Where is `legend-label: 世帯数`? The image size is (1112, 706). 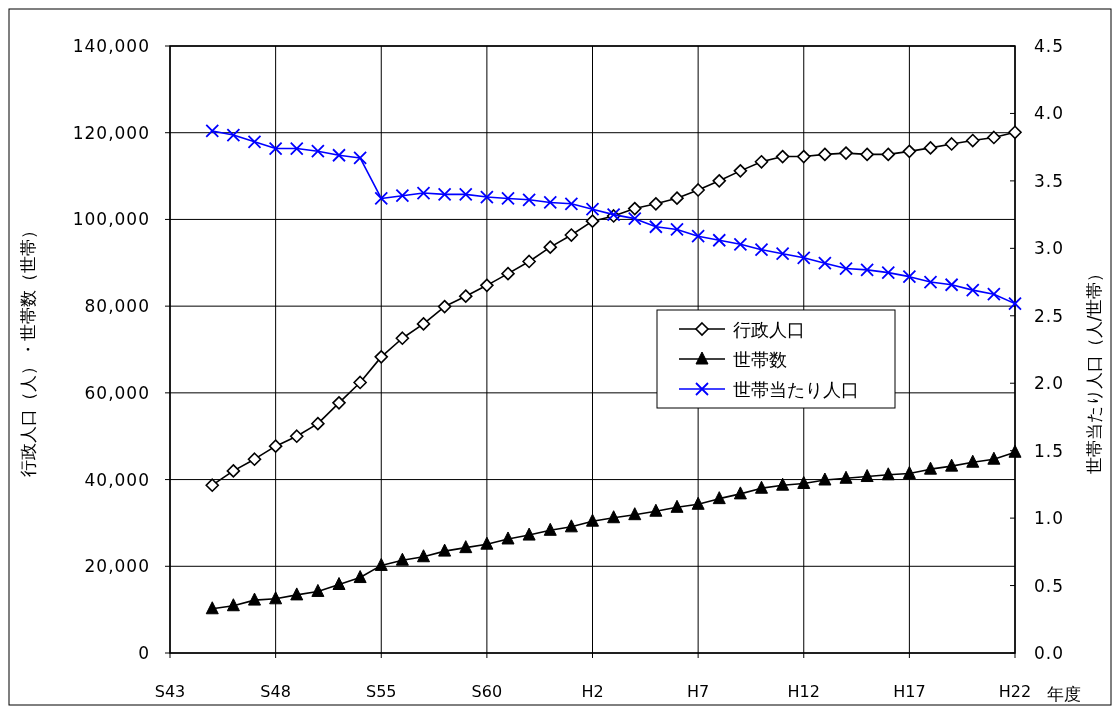 legend-label: 世帯数 is located at coordinates (760, 359).